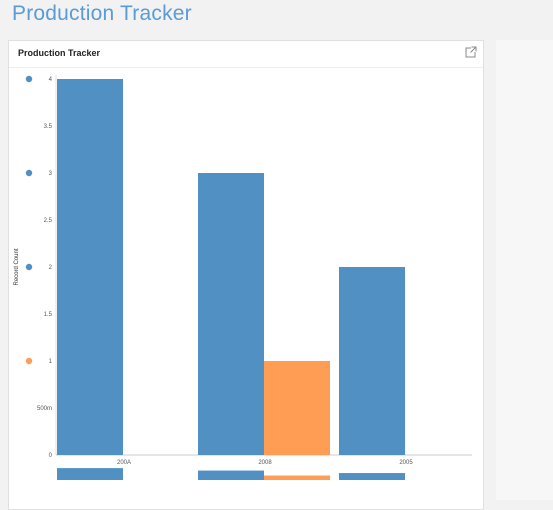 The height and width of the screenshot is (510, 553). What do you see at coordinates (524, 270) in the screenshot?
I see `right-panel` at bounding box center [524, 270].